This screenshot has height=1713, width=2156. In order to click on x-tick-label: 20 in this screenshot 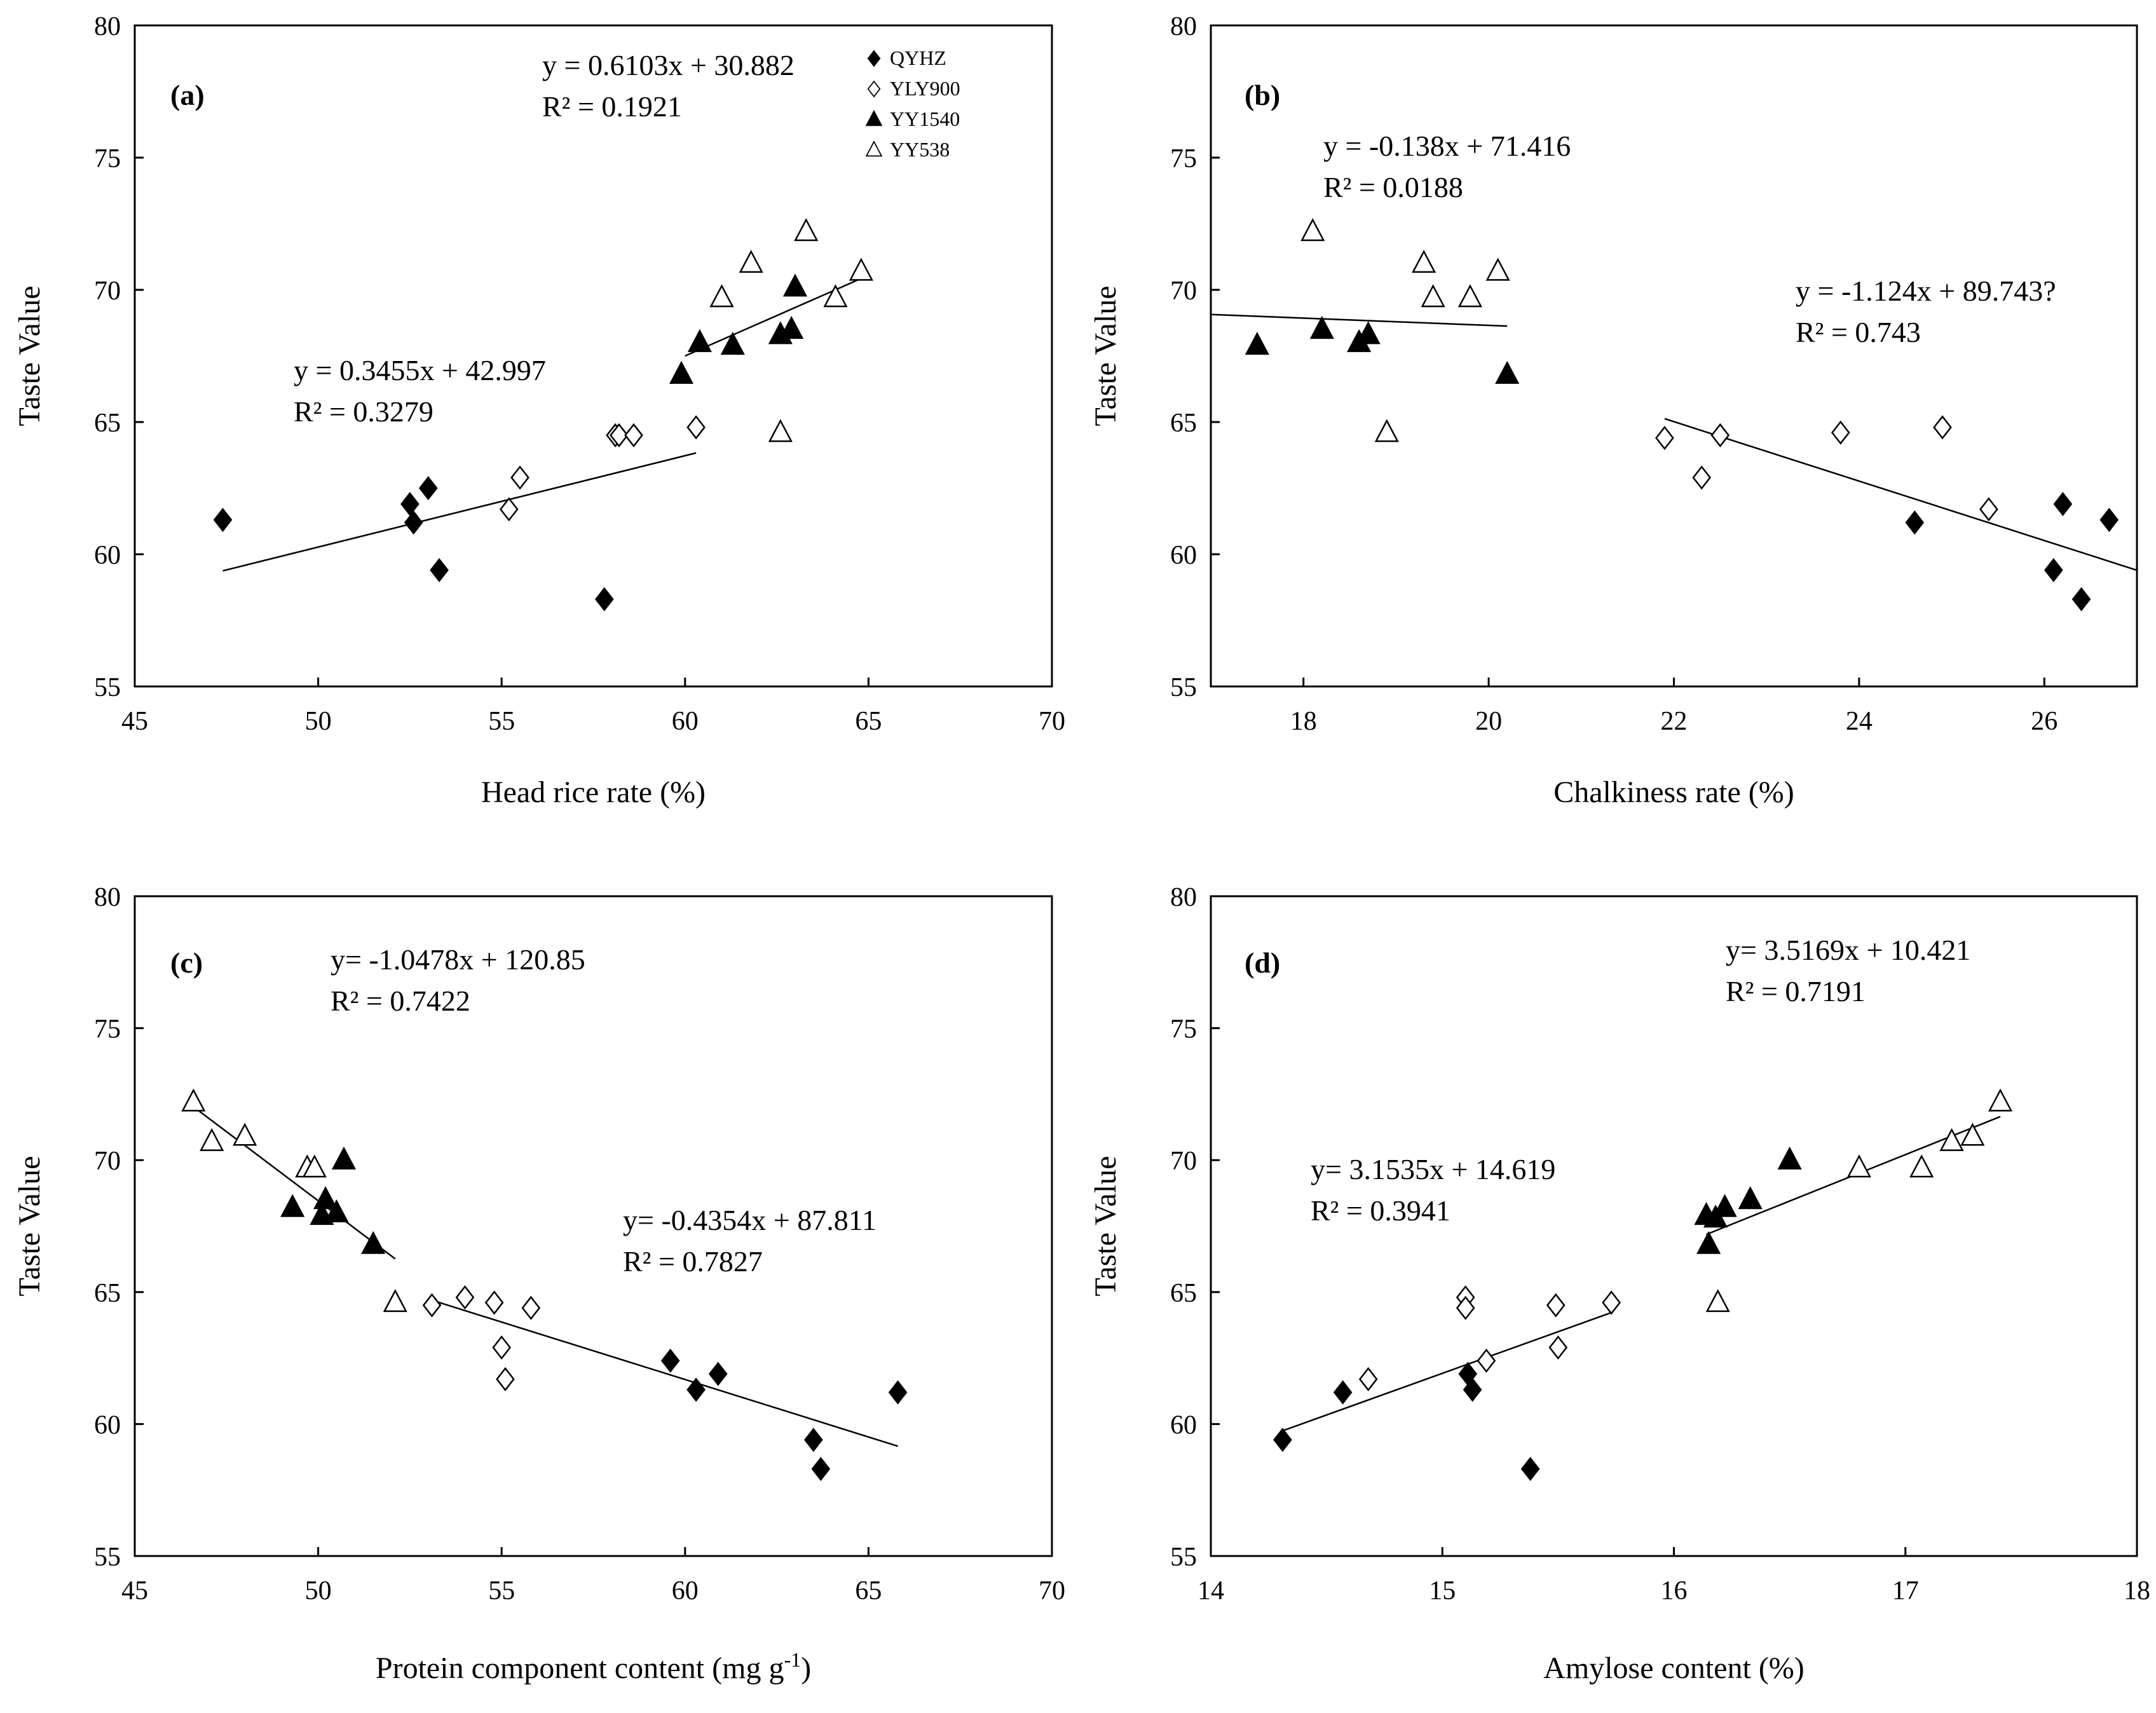, I will do `click(1488, 721)`.